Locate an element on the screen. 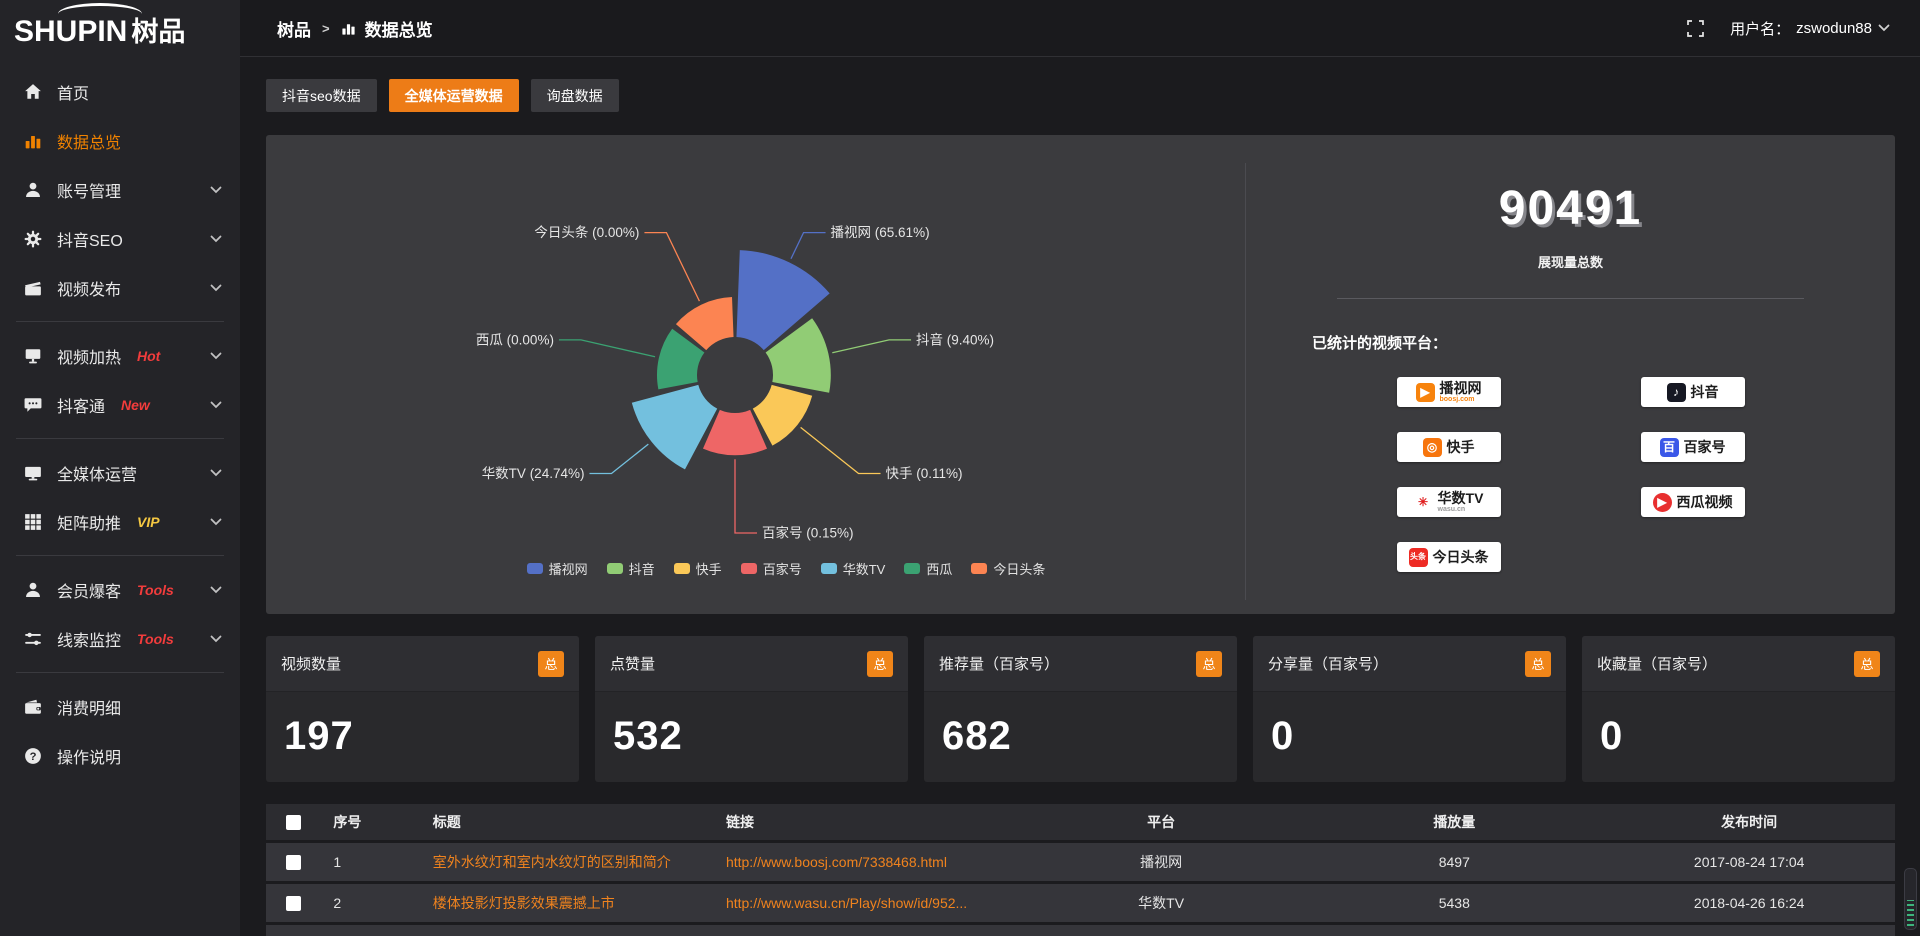 Image resolution: width=1920 pixels, height=936 pixels. legend-item-2: 快手 is located at coordinates (697, 568).